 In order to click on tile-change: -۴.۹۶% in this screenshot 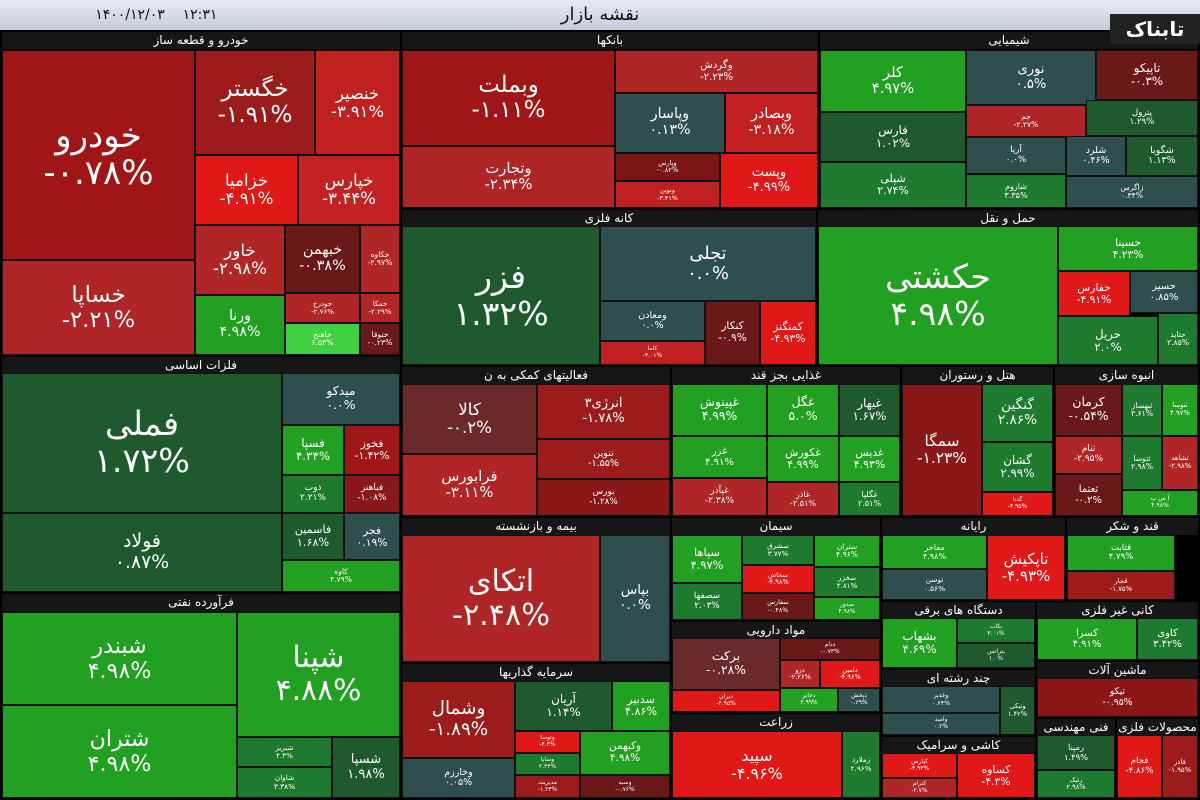, I will do `click(850, 677)`.